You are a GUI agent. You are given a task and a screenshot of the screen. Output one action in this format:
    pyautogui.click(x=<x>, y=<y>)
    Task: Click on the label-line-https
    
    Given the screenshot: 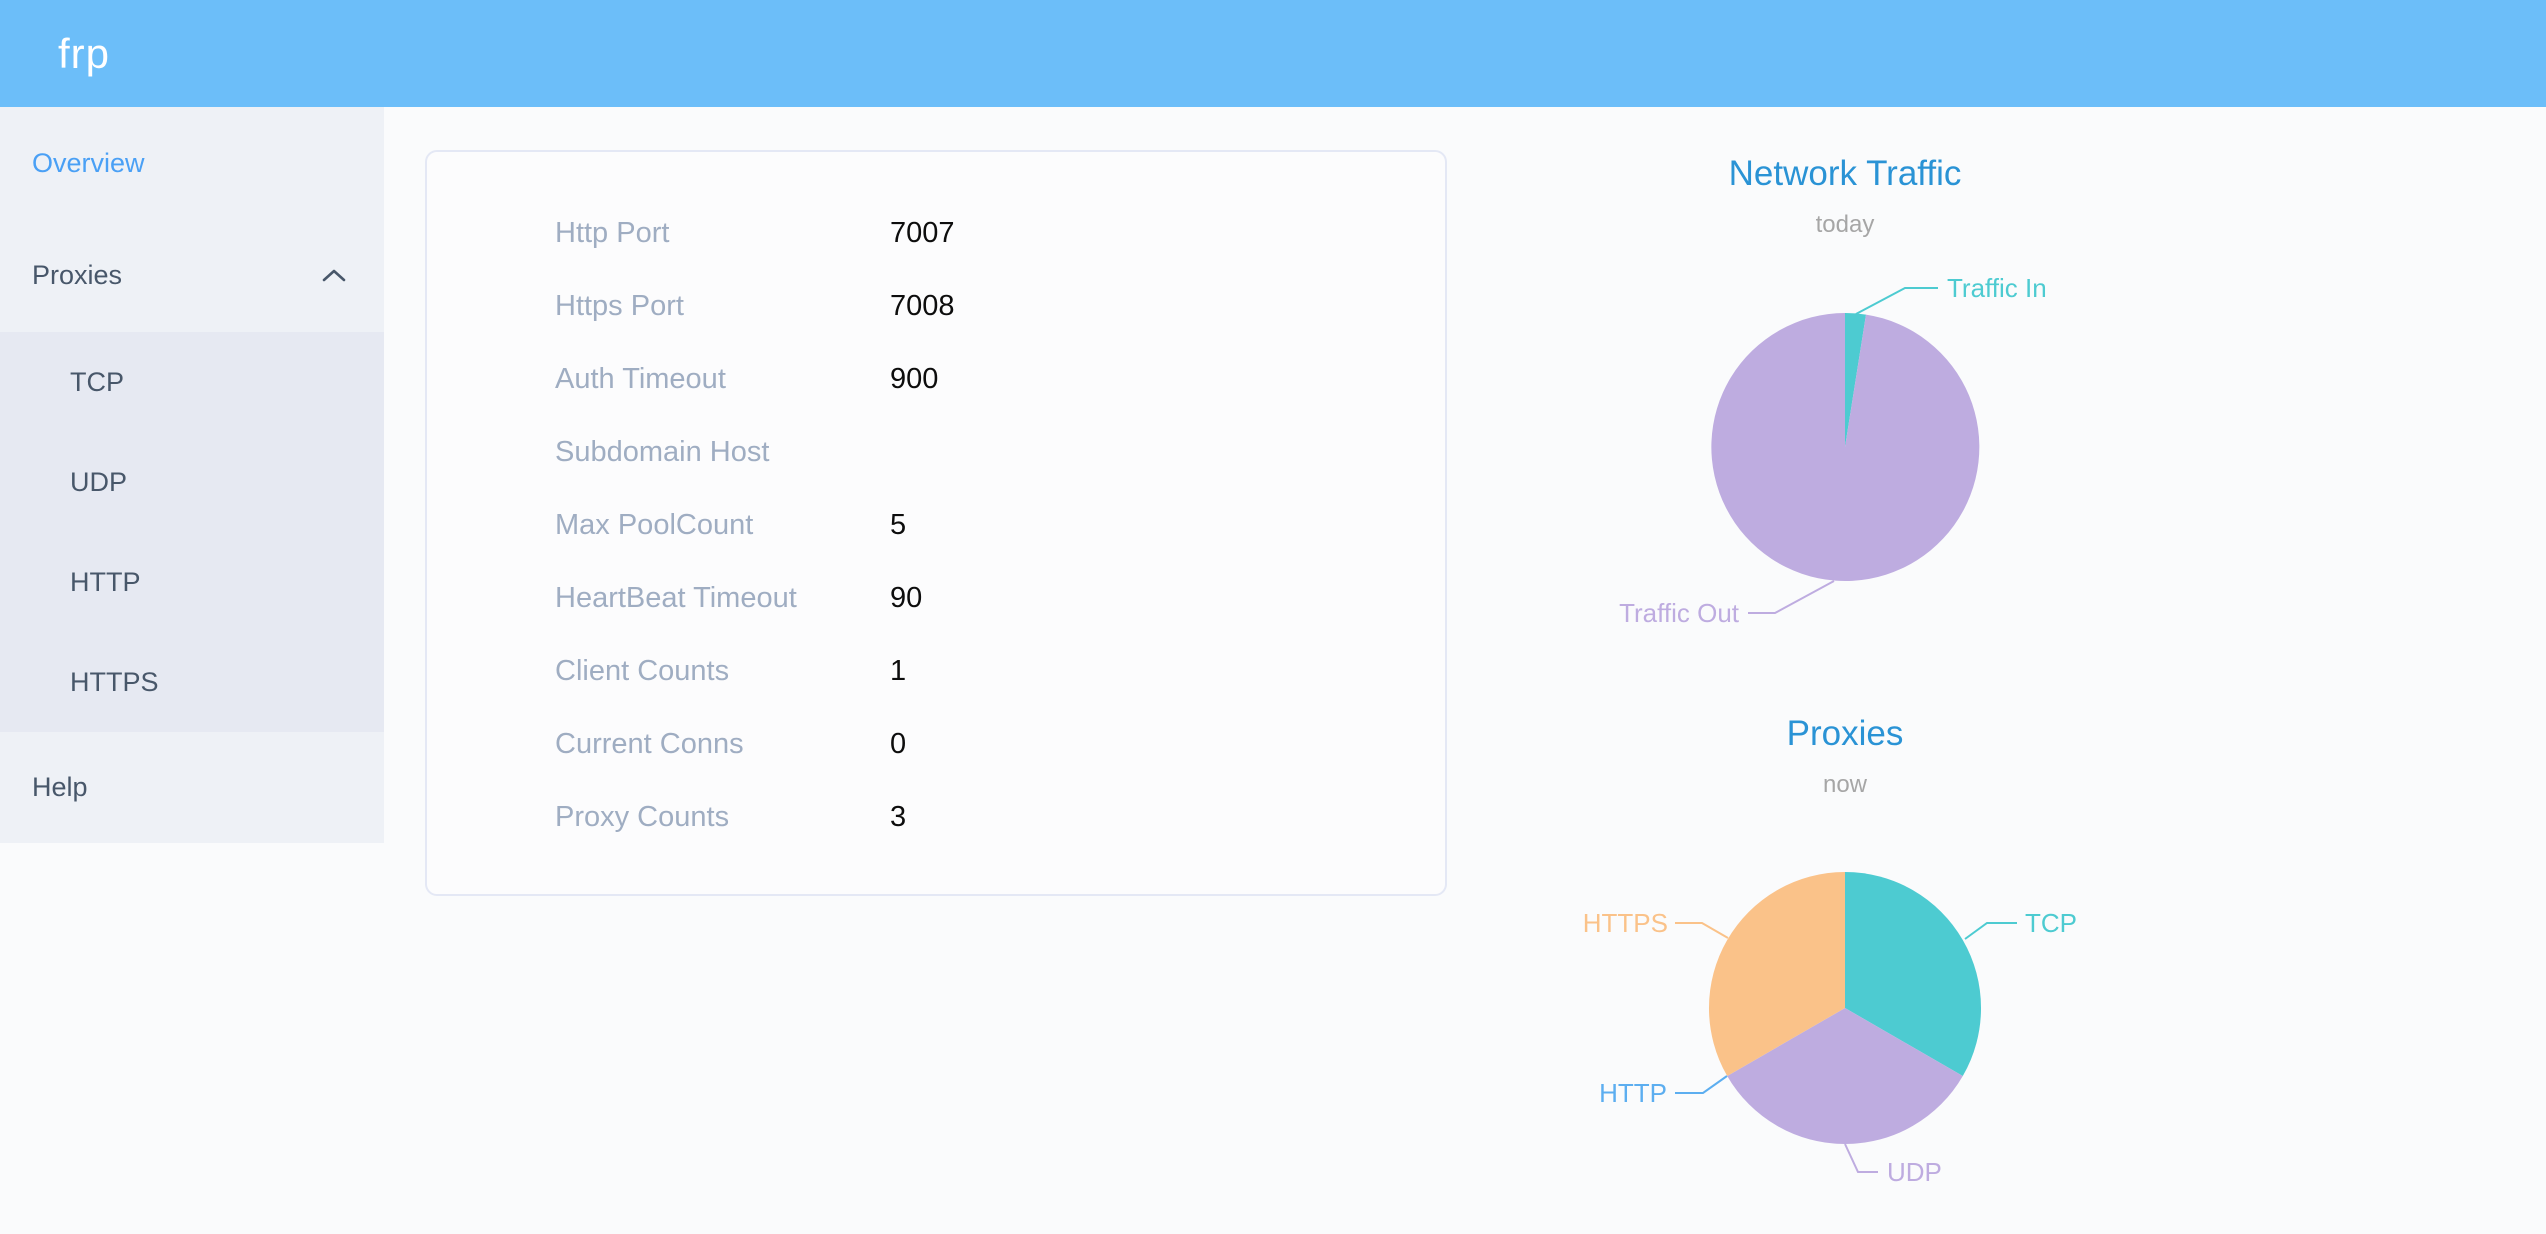 What is the action you would take?
    pyautogui.click(x=1702, y=930)
    